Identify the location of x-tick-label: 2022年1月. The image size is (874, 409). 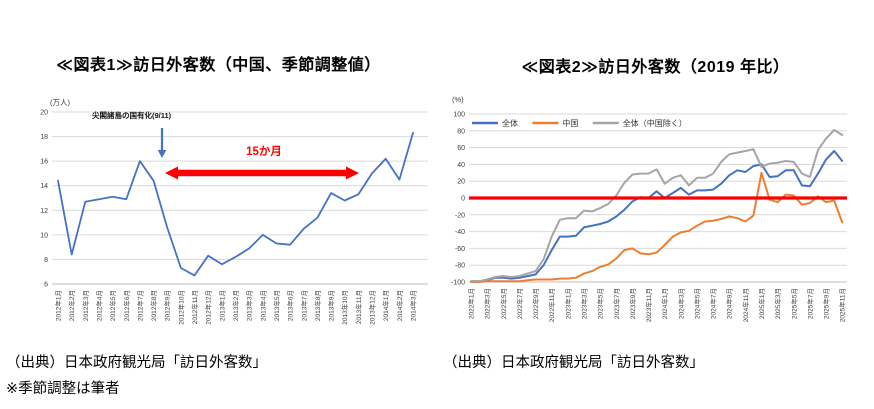
(471, 303).